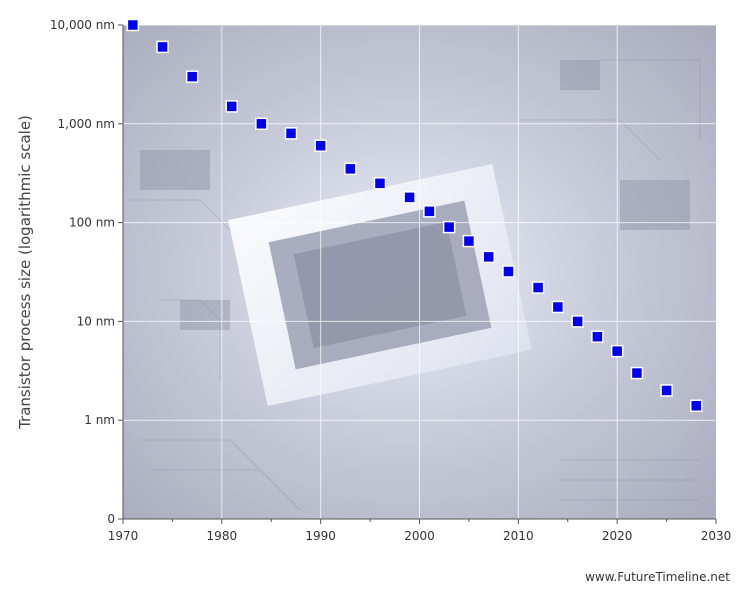  Describe the element at coordinates (320, 536) in the screenshot. I see `x-tick-label: 1990` at that location.